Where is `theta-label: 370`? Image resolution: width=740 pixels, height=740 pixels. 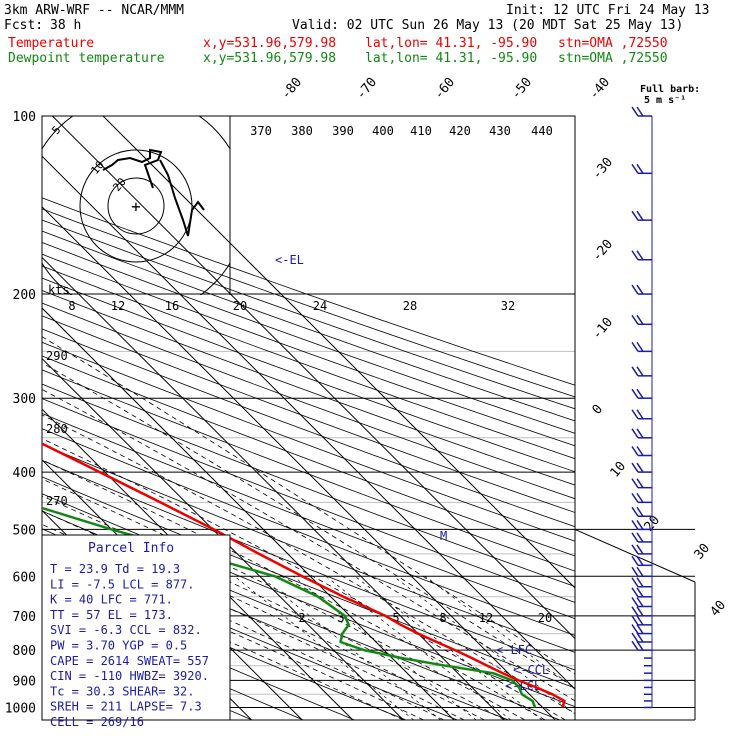 theta-label: 370 is located at coordinates (261, 131).